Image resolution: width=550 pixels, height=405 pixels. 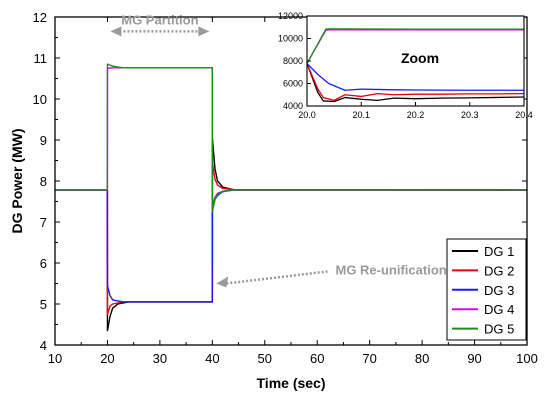 I want to click on y-tick-label: 11, so click(x=41, y=58).